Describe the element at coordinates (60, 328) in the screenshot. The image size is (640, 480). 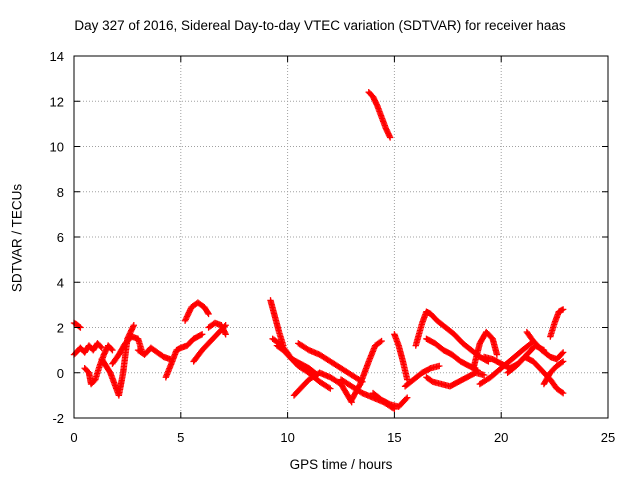
I see `y-tick-label: 2` at that location.